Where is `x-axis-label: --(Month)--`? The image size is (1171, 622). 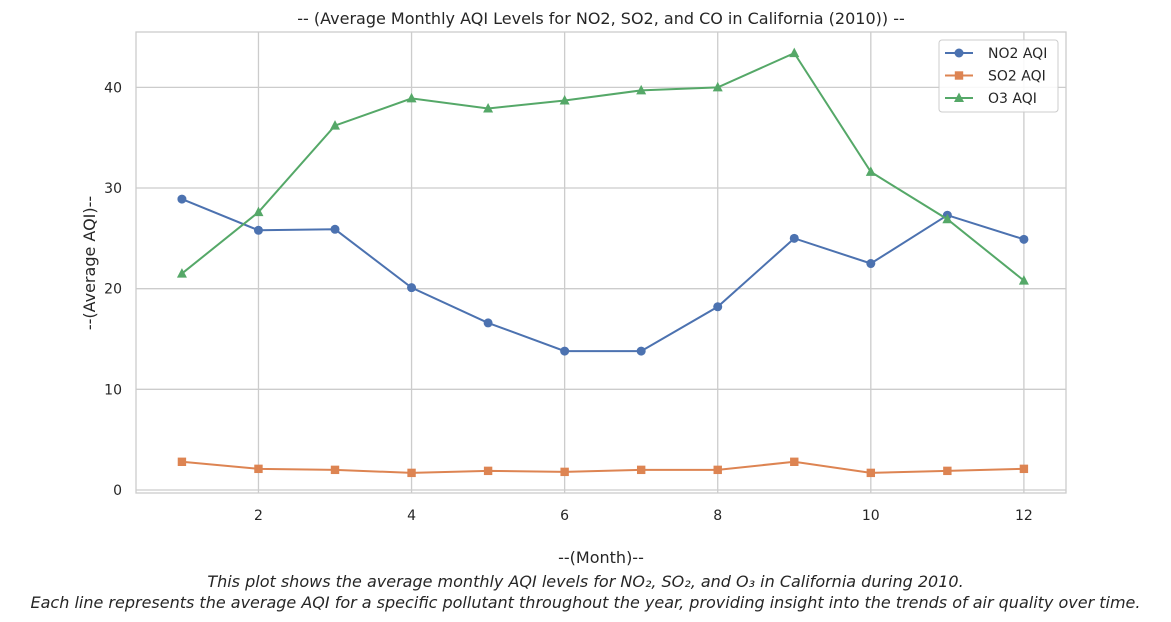
x-axis-label: --(Month)-- is located at coordinates (601, 557).